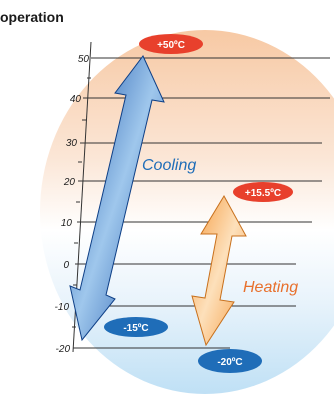 This screenshot has height=396, width=334. I want to click on heating-arrow, so click(219, 271).